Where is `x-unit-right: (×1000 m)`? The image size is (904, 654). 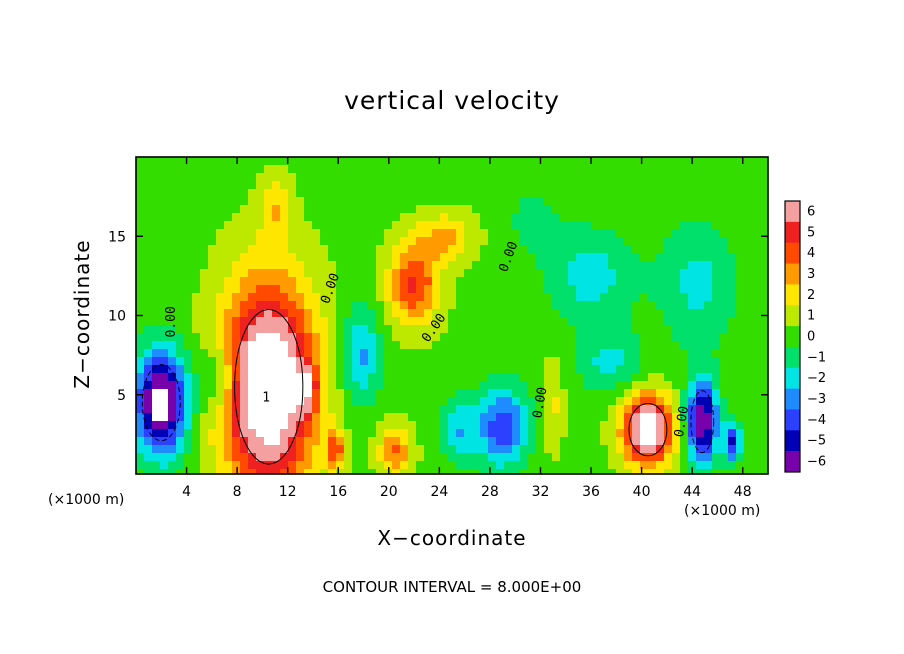
x-unit-right: (×1000 m) is located at coordinates (722, 511).